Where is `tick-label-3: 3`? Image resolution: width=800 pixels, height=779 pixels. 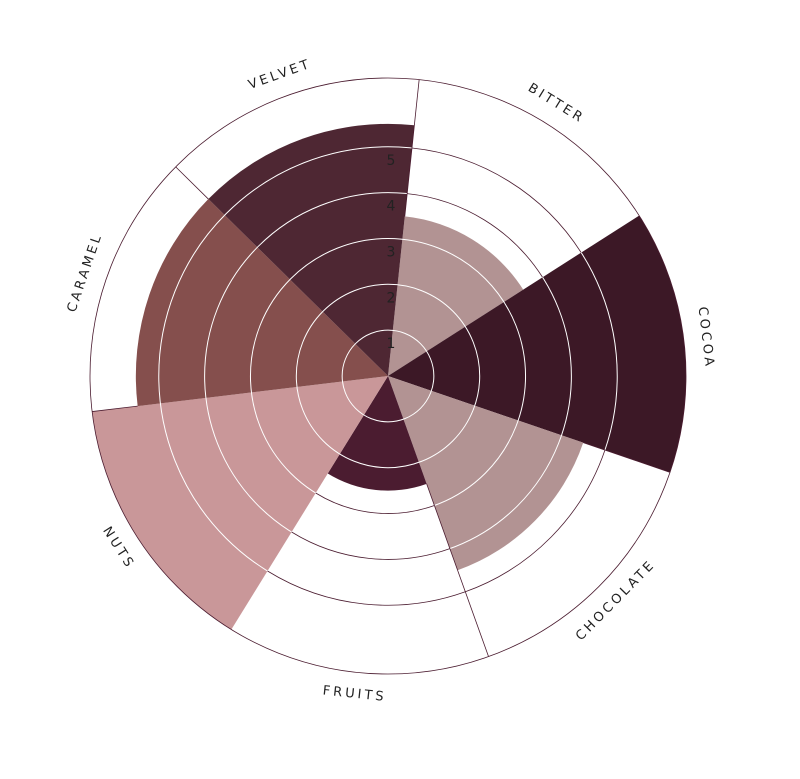 tick-label-3: 3 is located at coordinates (391, 252).